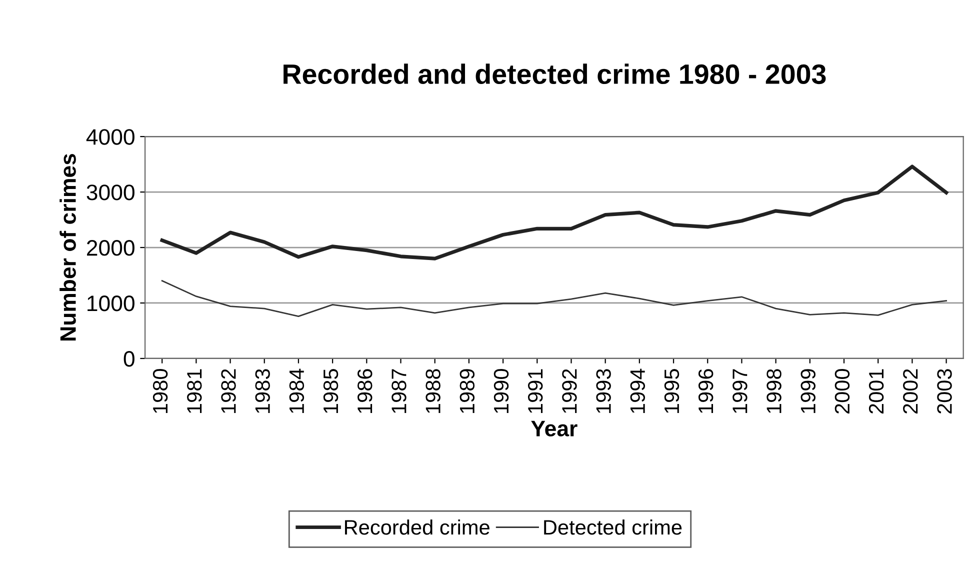 Image resolution: width=980 pixels, height=569 pixels. Describe the element at coordinates (638, 390) in the screenshot. I see `x-tick-label: 1994` at that location.